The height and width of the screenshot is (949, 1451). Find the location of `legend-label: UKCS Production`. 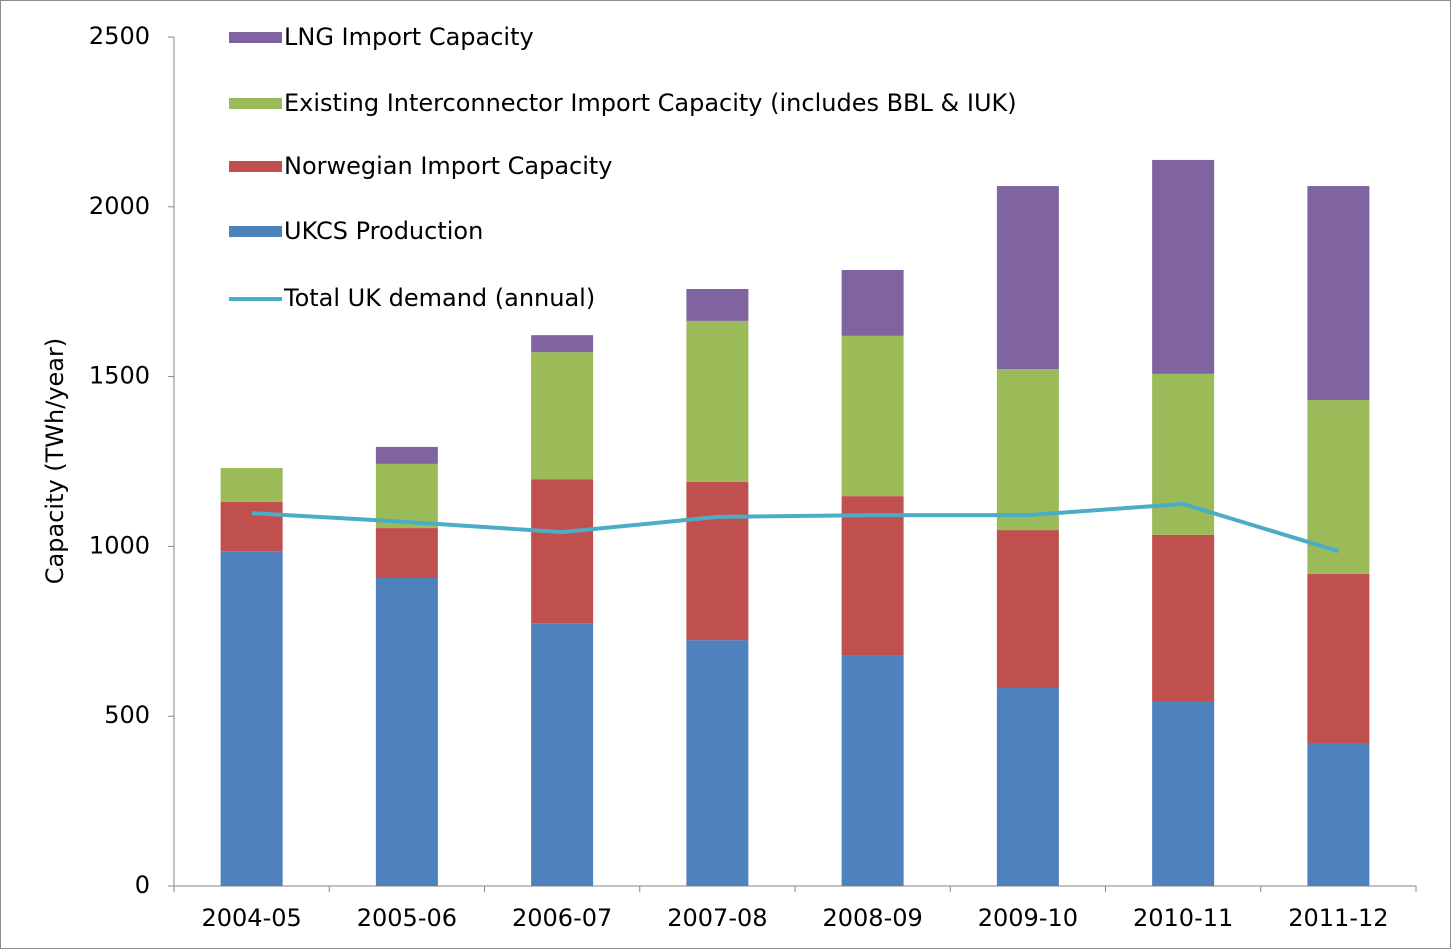

legend-label: UKCS Production is located at coordinates (384, 231).